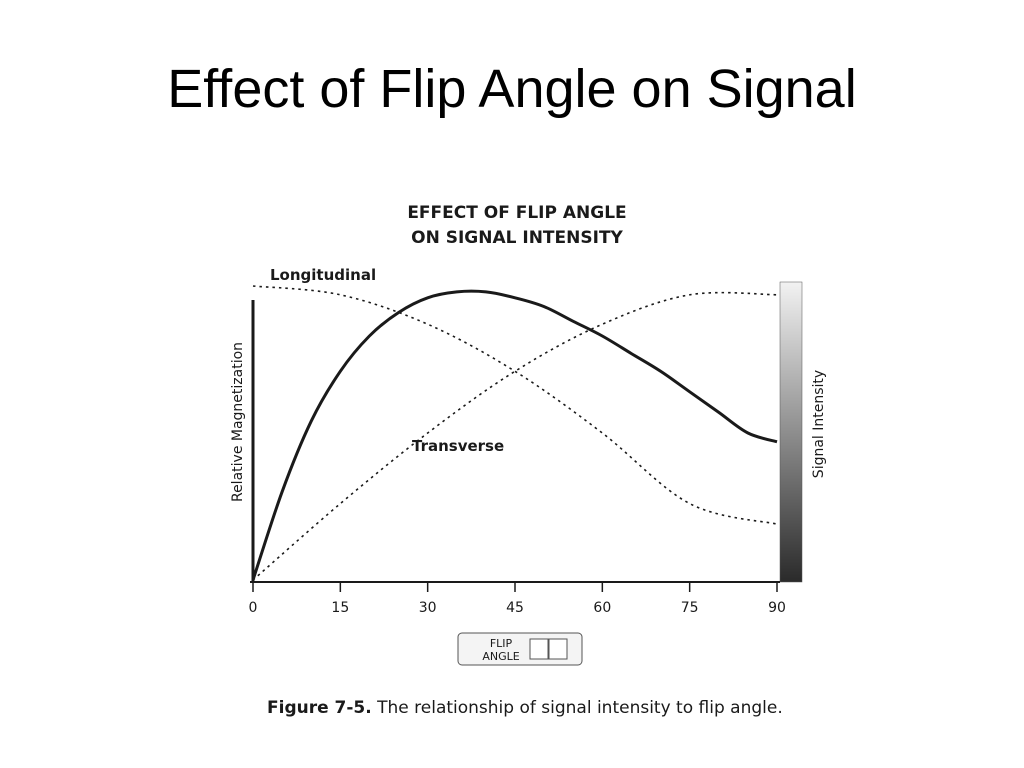  What do you see at coordinates (323, 275) in the screenshot?
I see `annotation-longitudinal: Longitudinal` at bounding box center [323, 275].